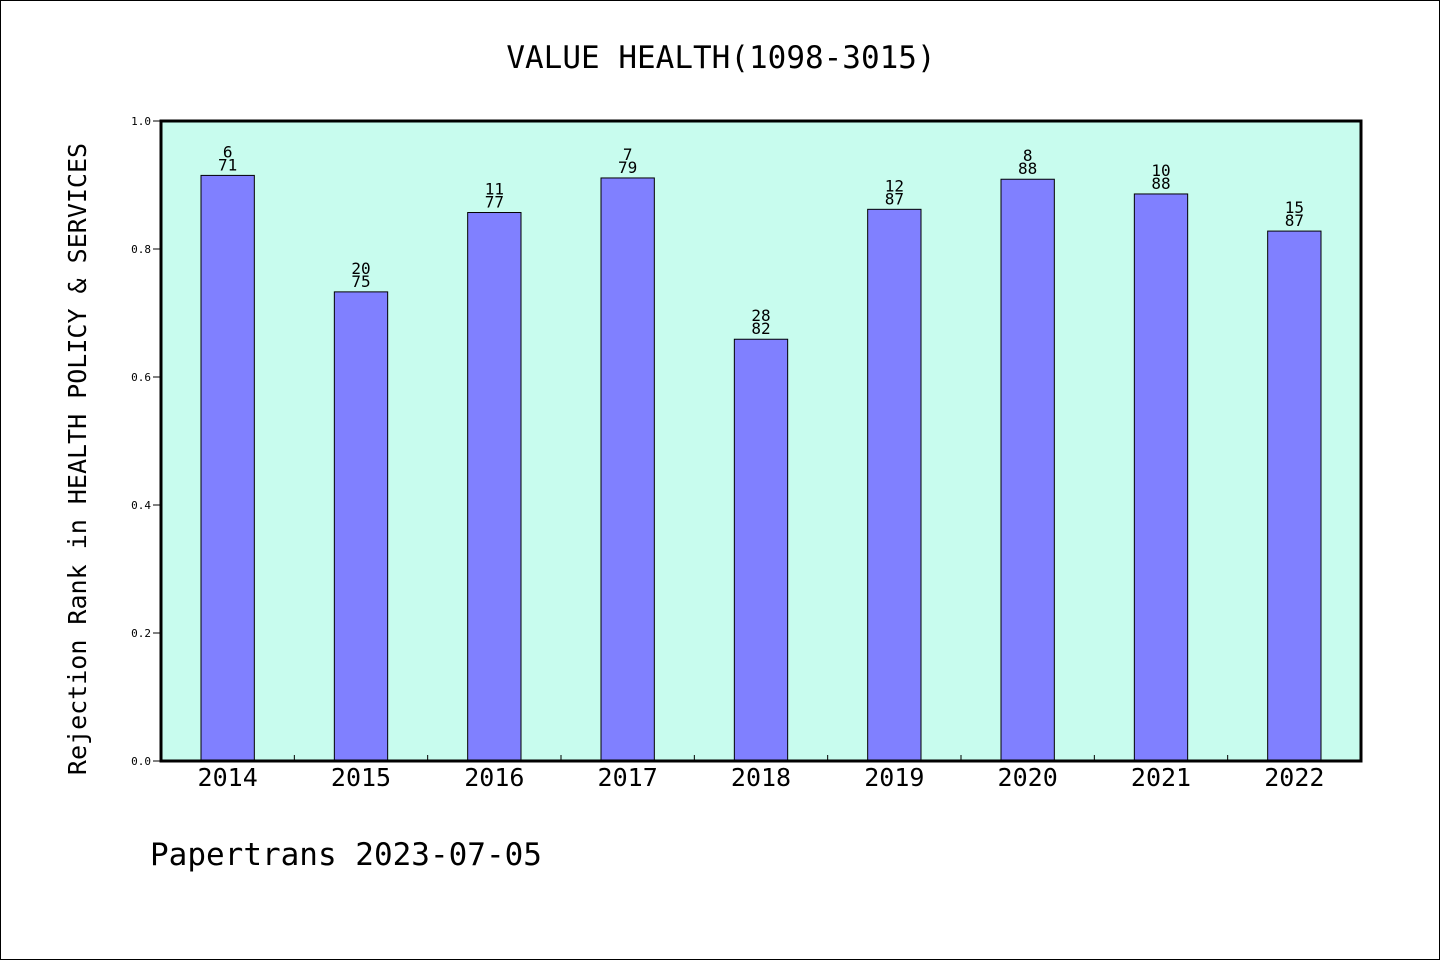  I want to click on x-tick-label: 2017, so click(628, 777).